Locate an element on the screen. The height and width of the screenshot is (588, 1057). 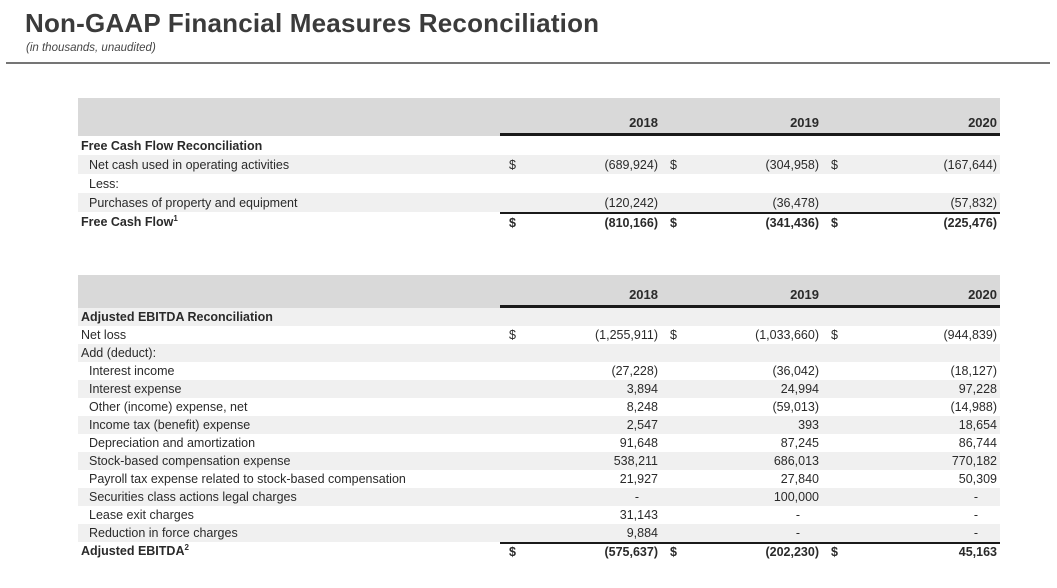
value-cell: 9,884 is located at coordinates (580, 533).